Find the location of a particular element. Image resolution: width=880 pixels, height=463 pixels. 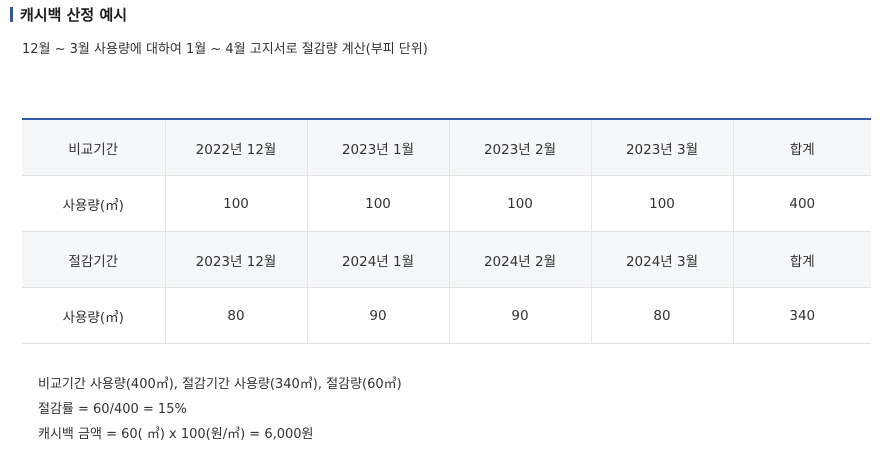

section-heading: 캐시백 산정 예시 is located at coordinates (68, 14).